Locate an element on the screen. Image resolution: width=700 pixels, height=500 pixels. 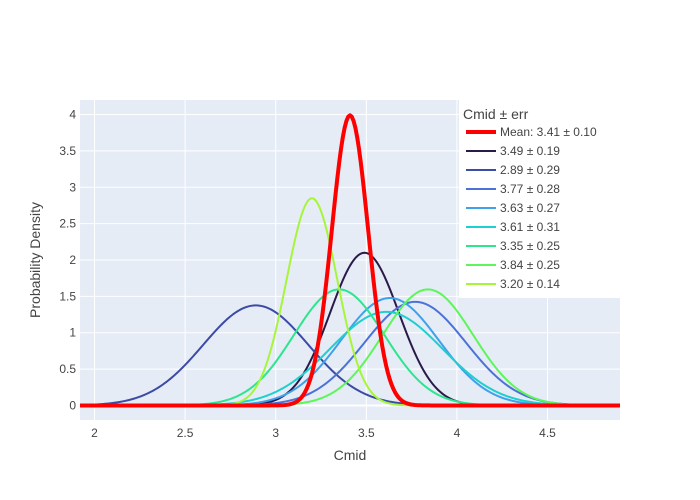
y-axis-title: Probability Density is located at coordinates (35, 260).